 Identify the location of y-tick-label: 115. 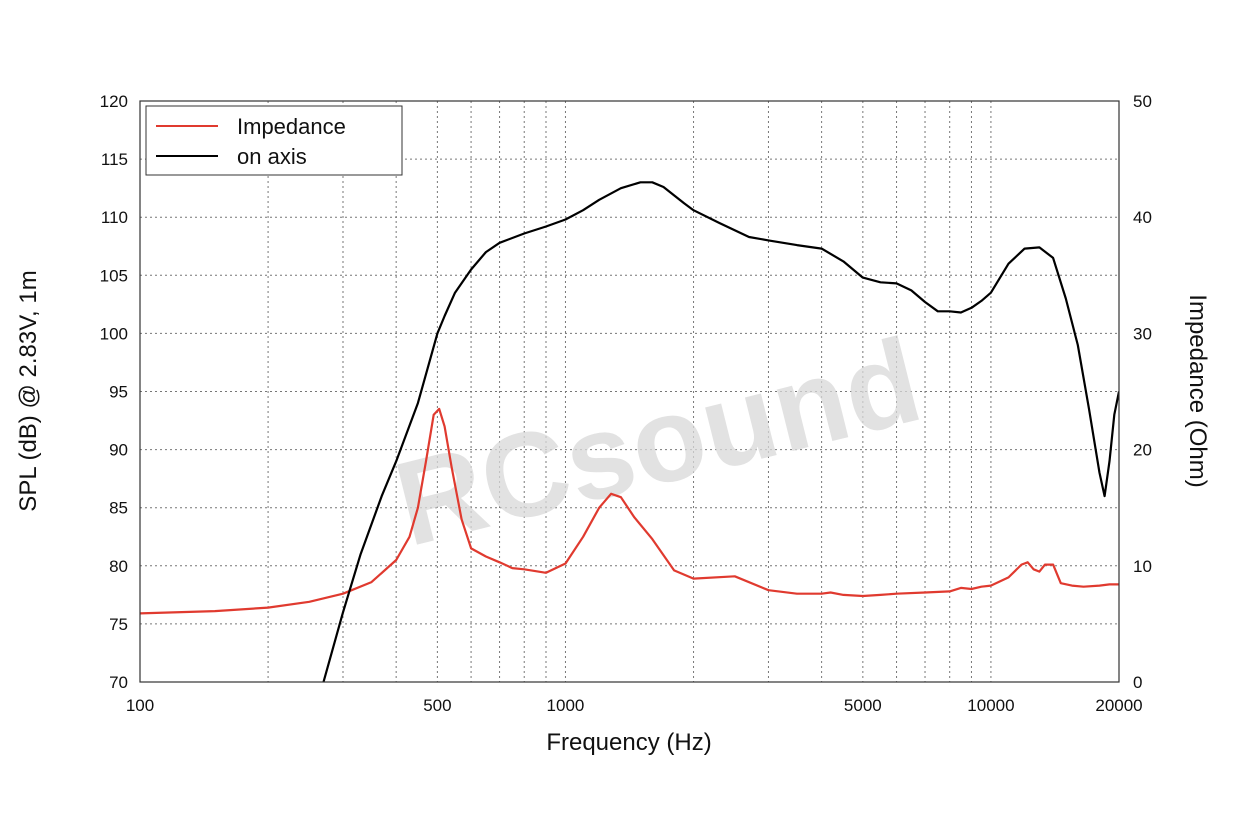
(114, 159).